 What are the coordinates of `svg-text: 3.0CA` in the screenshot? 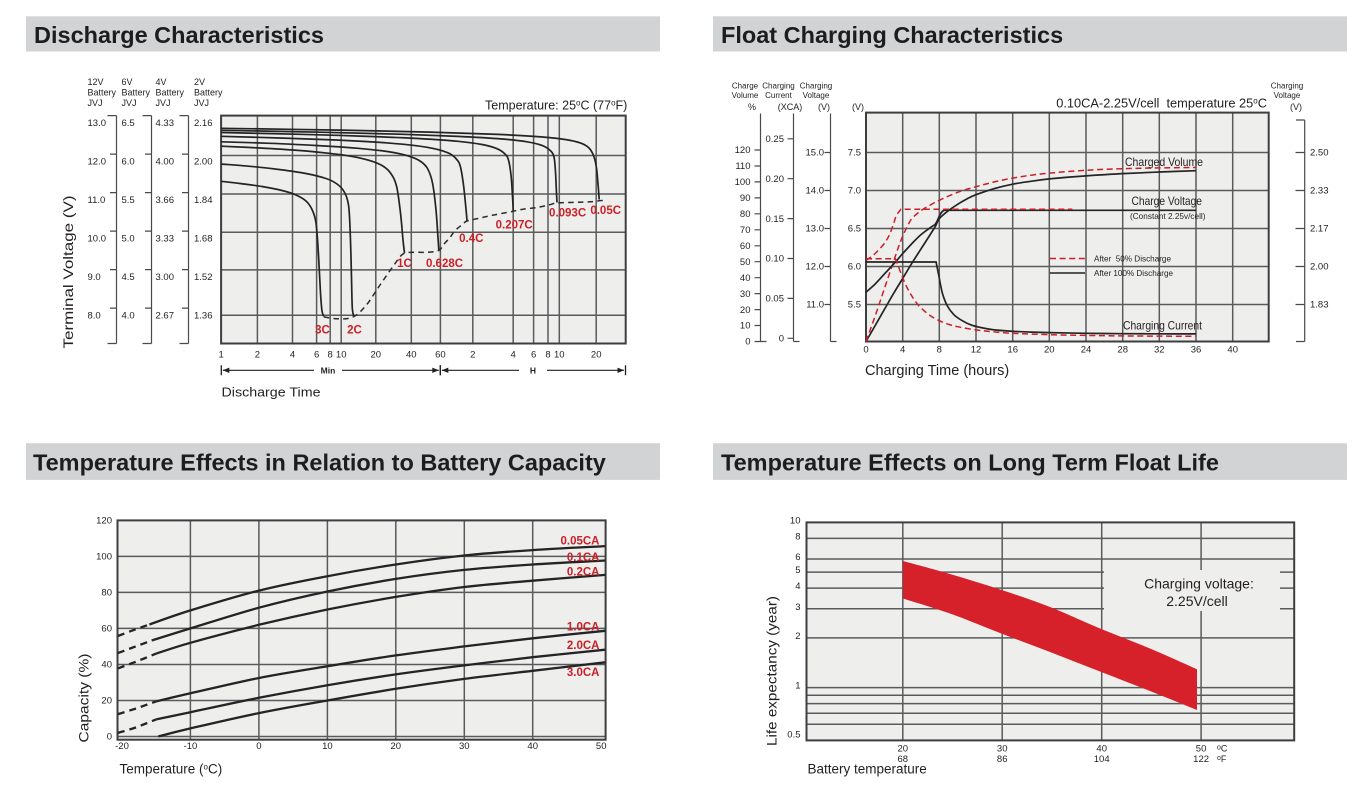 It's located at (583, 673).